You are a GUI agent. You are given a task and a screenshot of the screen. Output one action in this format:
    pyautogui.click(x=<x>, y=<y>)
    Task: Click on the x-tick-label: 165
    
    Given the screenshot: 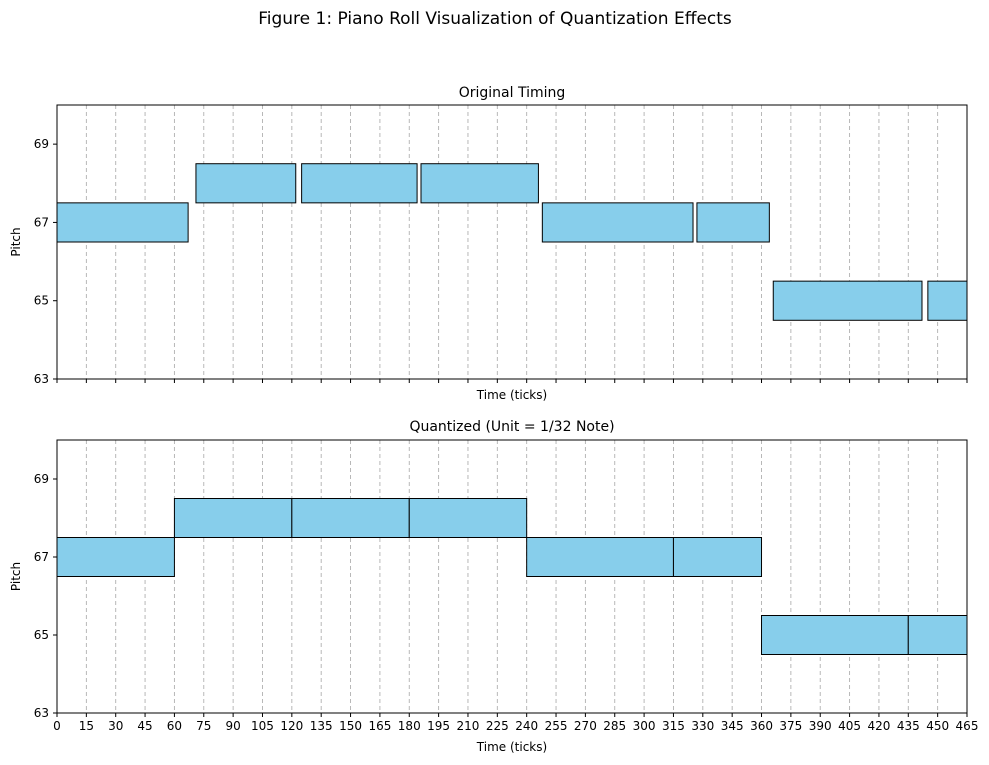 What is the action you would take?
    pyautogui.click(x=379, y=726)
    